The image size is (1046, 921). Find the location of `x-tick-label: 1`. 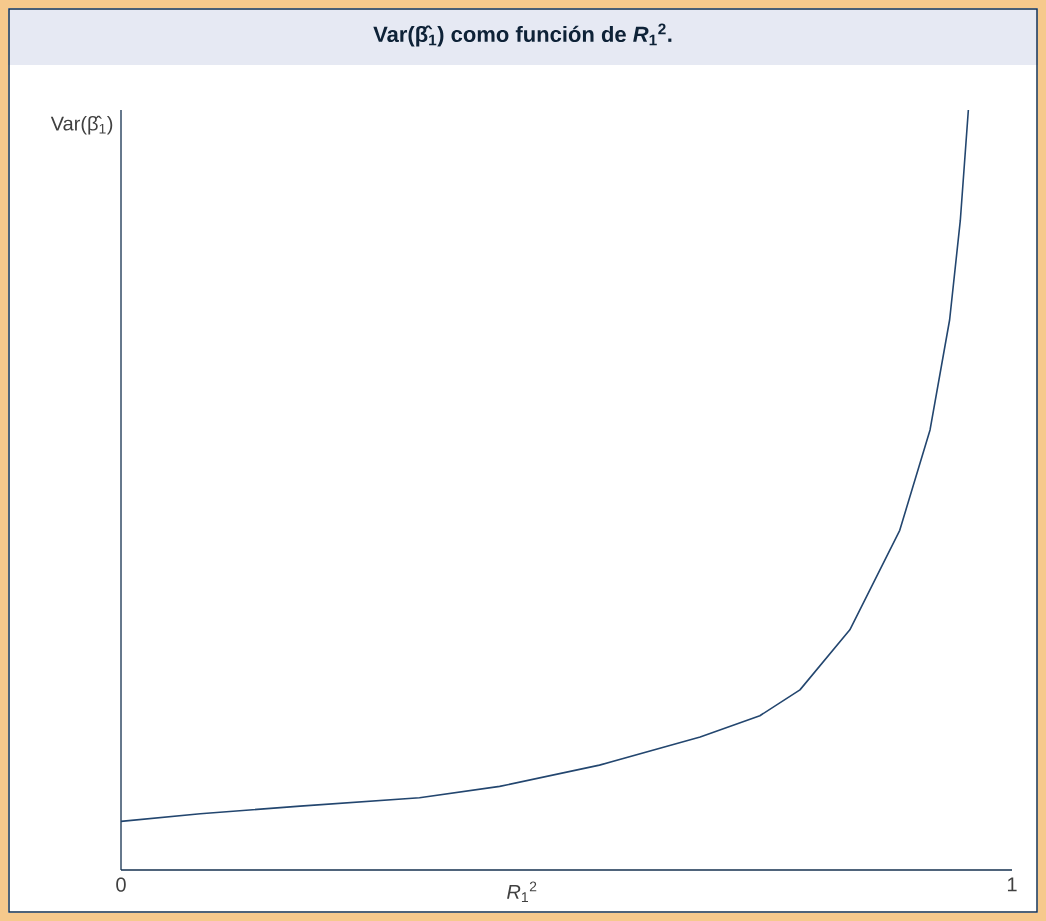

x-tick-label: 1 is located at coordinates (1012, 884).